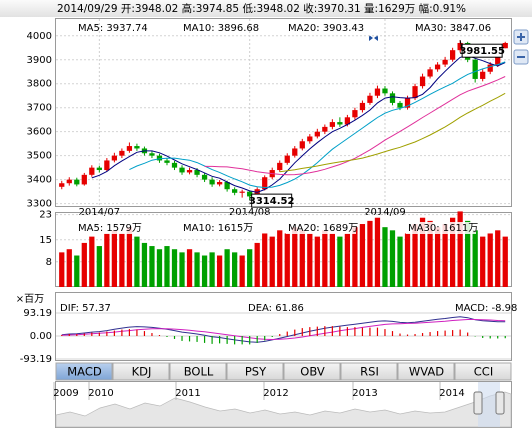 The image size is (532, 428). Describe the element at coordinates (385, 212) in the screenshot. I see `x-tick-label: 2014/09` at that location.